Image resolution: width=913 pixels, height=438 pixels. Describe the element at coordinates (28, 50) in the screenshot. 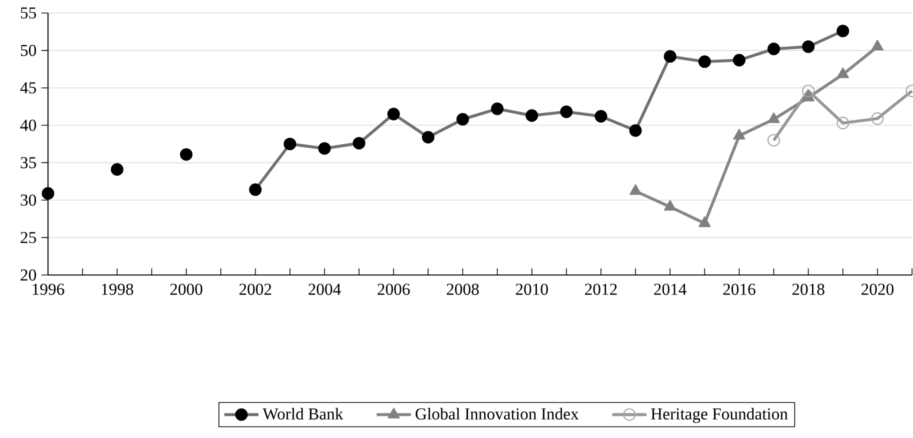

I see `y-tick-label: 50` at that location.